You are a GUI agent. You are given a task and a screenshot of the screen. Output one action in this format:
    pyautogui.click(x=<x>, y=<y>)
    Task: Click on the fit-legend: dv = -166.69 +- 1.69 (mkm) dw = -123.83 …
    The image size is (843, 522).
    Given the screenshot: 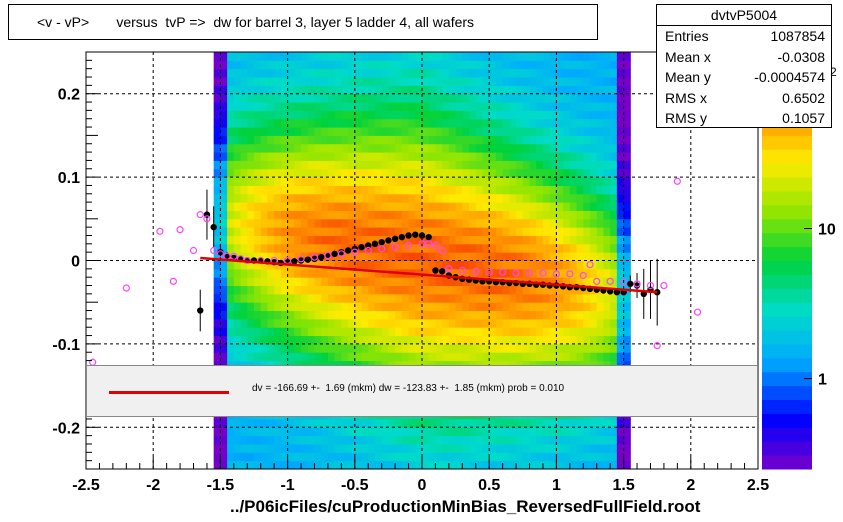 What is the action you would take?
    pyautogui.click(x=422, y=391)
    